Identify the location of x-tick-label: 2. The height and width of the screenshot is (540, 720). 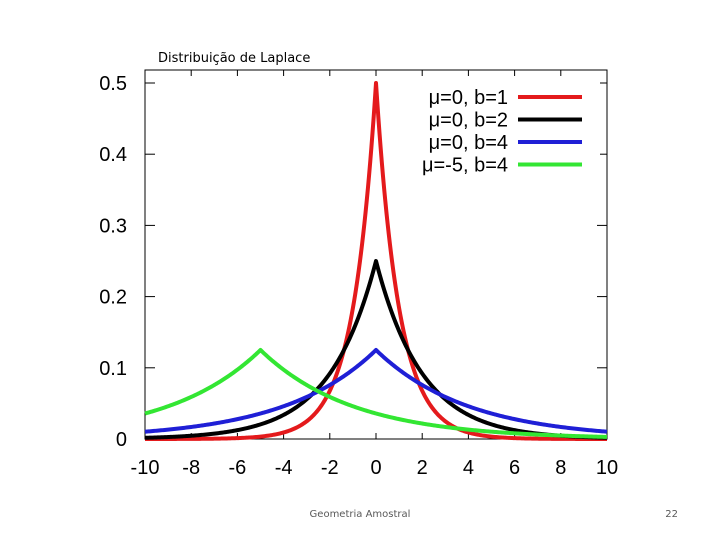
(422, 468).